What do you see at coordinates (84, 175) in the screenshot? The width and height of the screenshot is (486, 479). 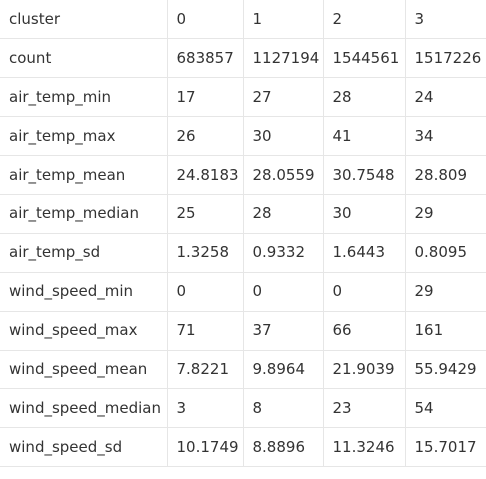 I see `row-label: air_temp_mean` at bounding box center [84, 175].